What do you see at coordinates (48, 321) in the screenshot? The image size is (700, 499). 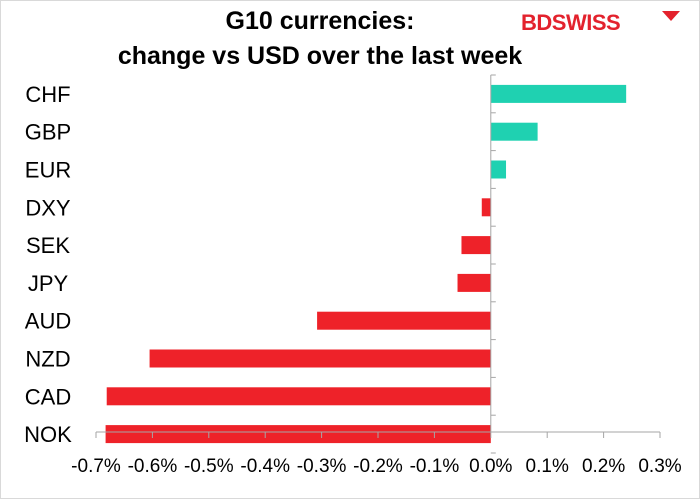 I see `category-label-aud: AUD` at bounding box center [48, 321].